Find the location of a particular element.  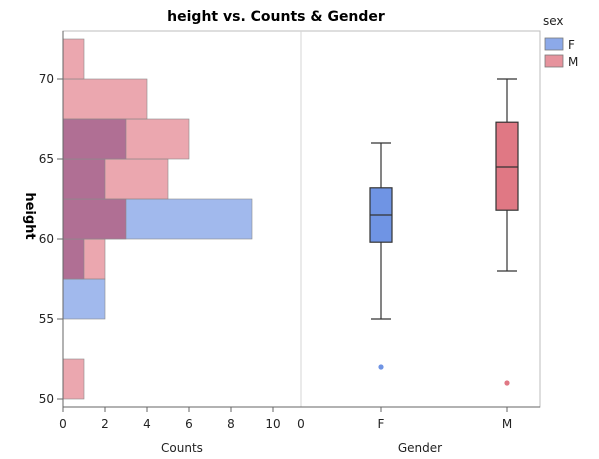

boxplot-x-tick-label-left: 0 is located at coordinates (301, 424).